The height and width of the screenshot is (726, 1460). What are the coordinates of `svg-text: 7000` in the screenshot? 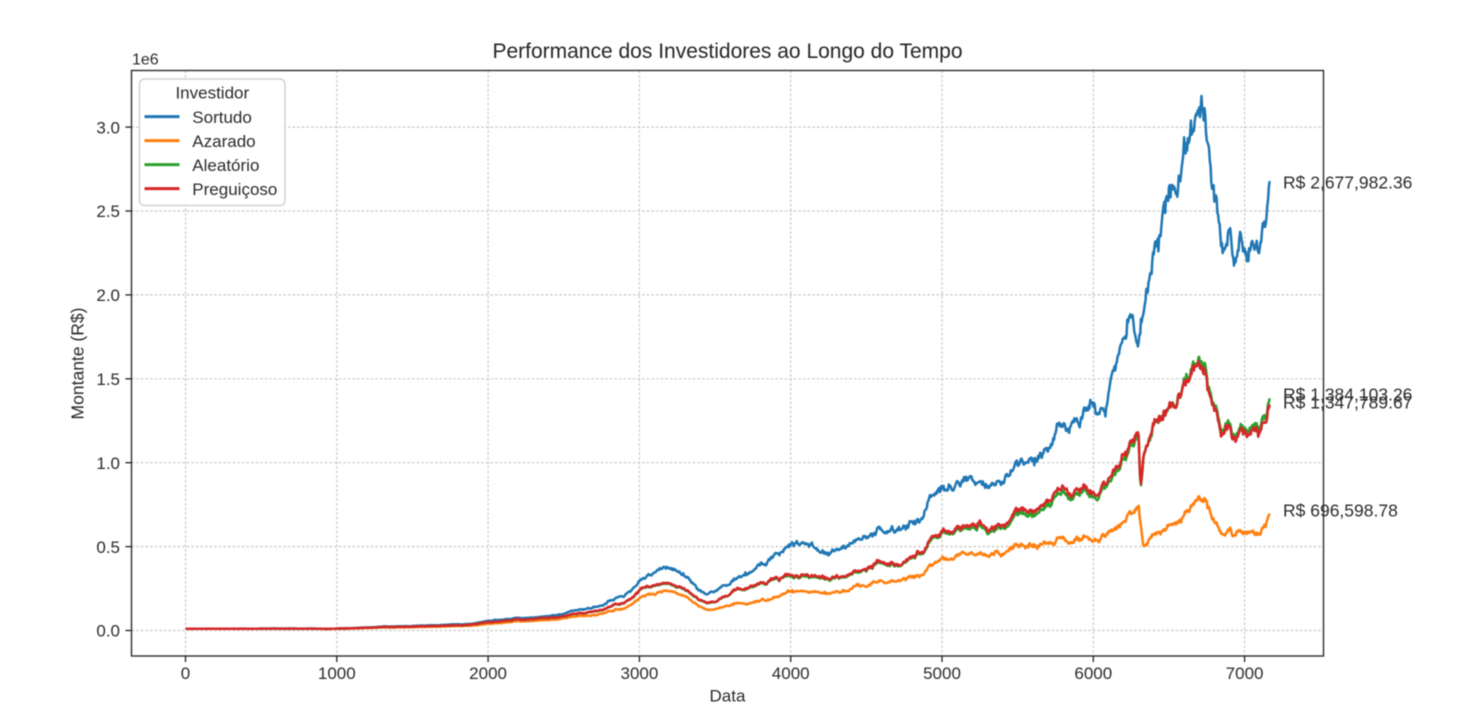 It's located at (1245, 673).